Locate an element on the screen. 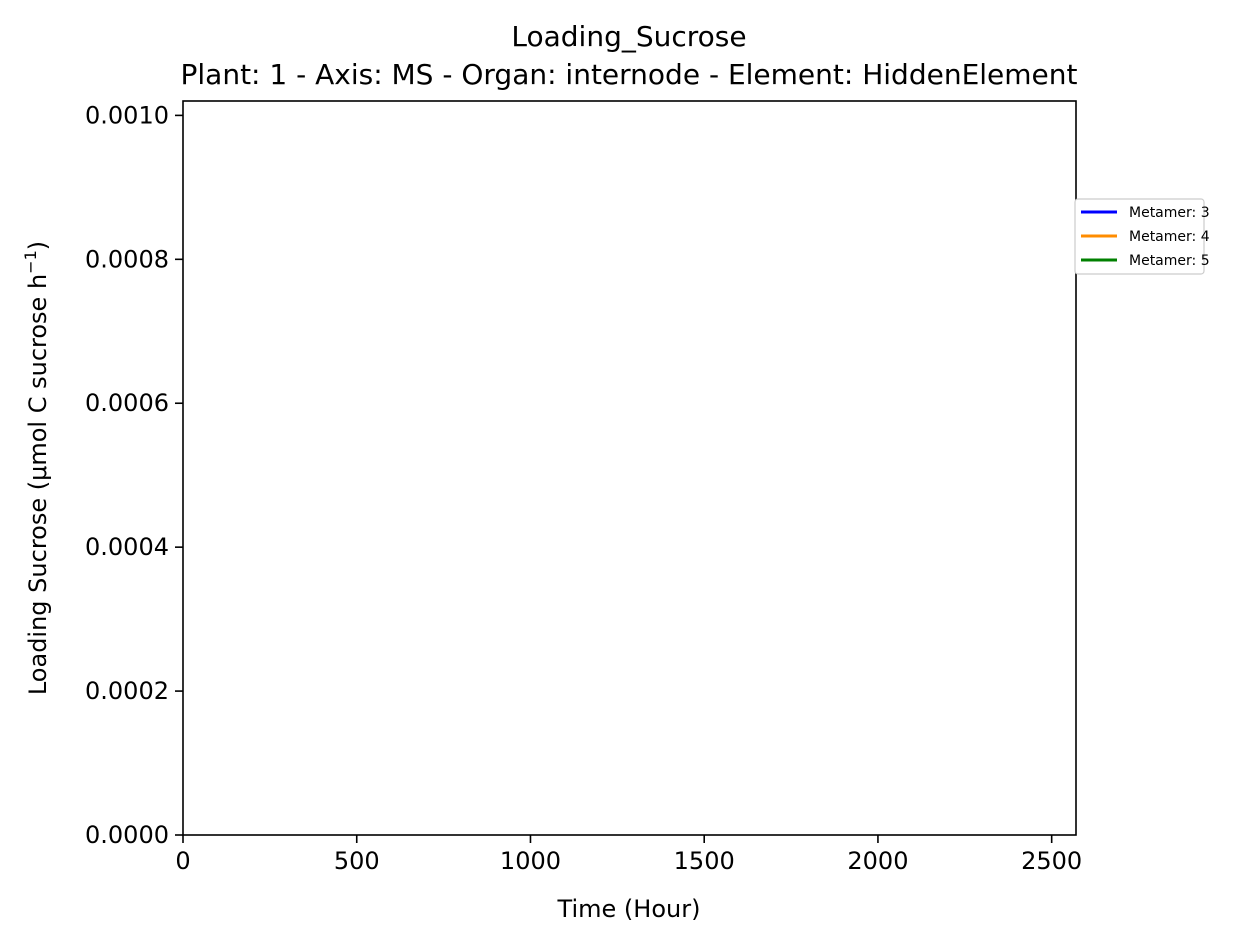 This screenshot has height=943, width=1251. y-tick-label: 0.0008 is located at coordinates (127, 259).